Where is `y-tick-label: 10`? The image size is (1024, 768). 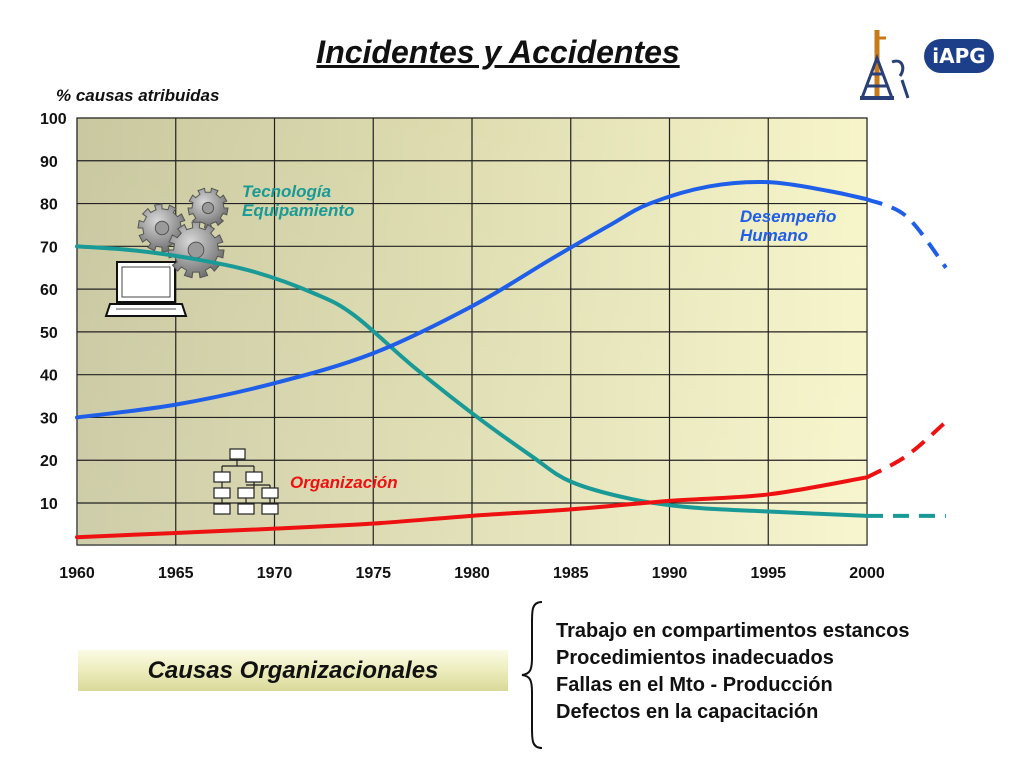
y-tick-label: 10 is located at coordinates (49, 504).